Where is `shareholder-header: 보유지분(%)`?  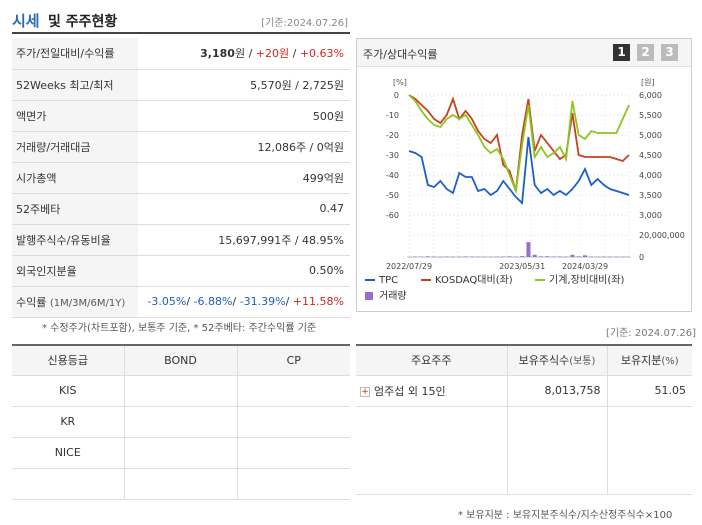
shareholder-header: 보유지분(%) is located at coordinates (649, 360).